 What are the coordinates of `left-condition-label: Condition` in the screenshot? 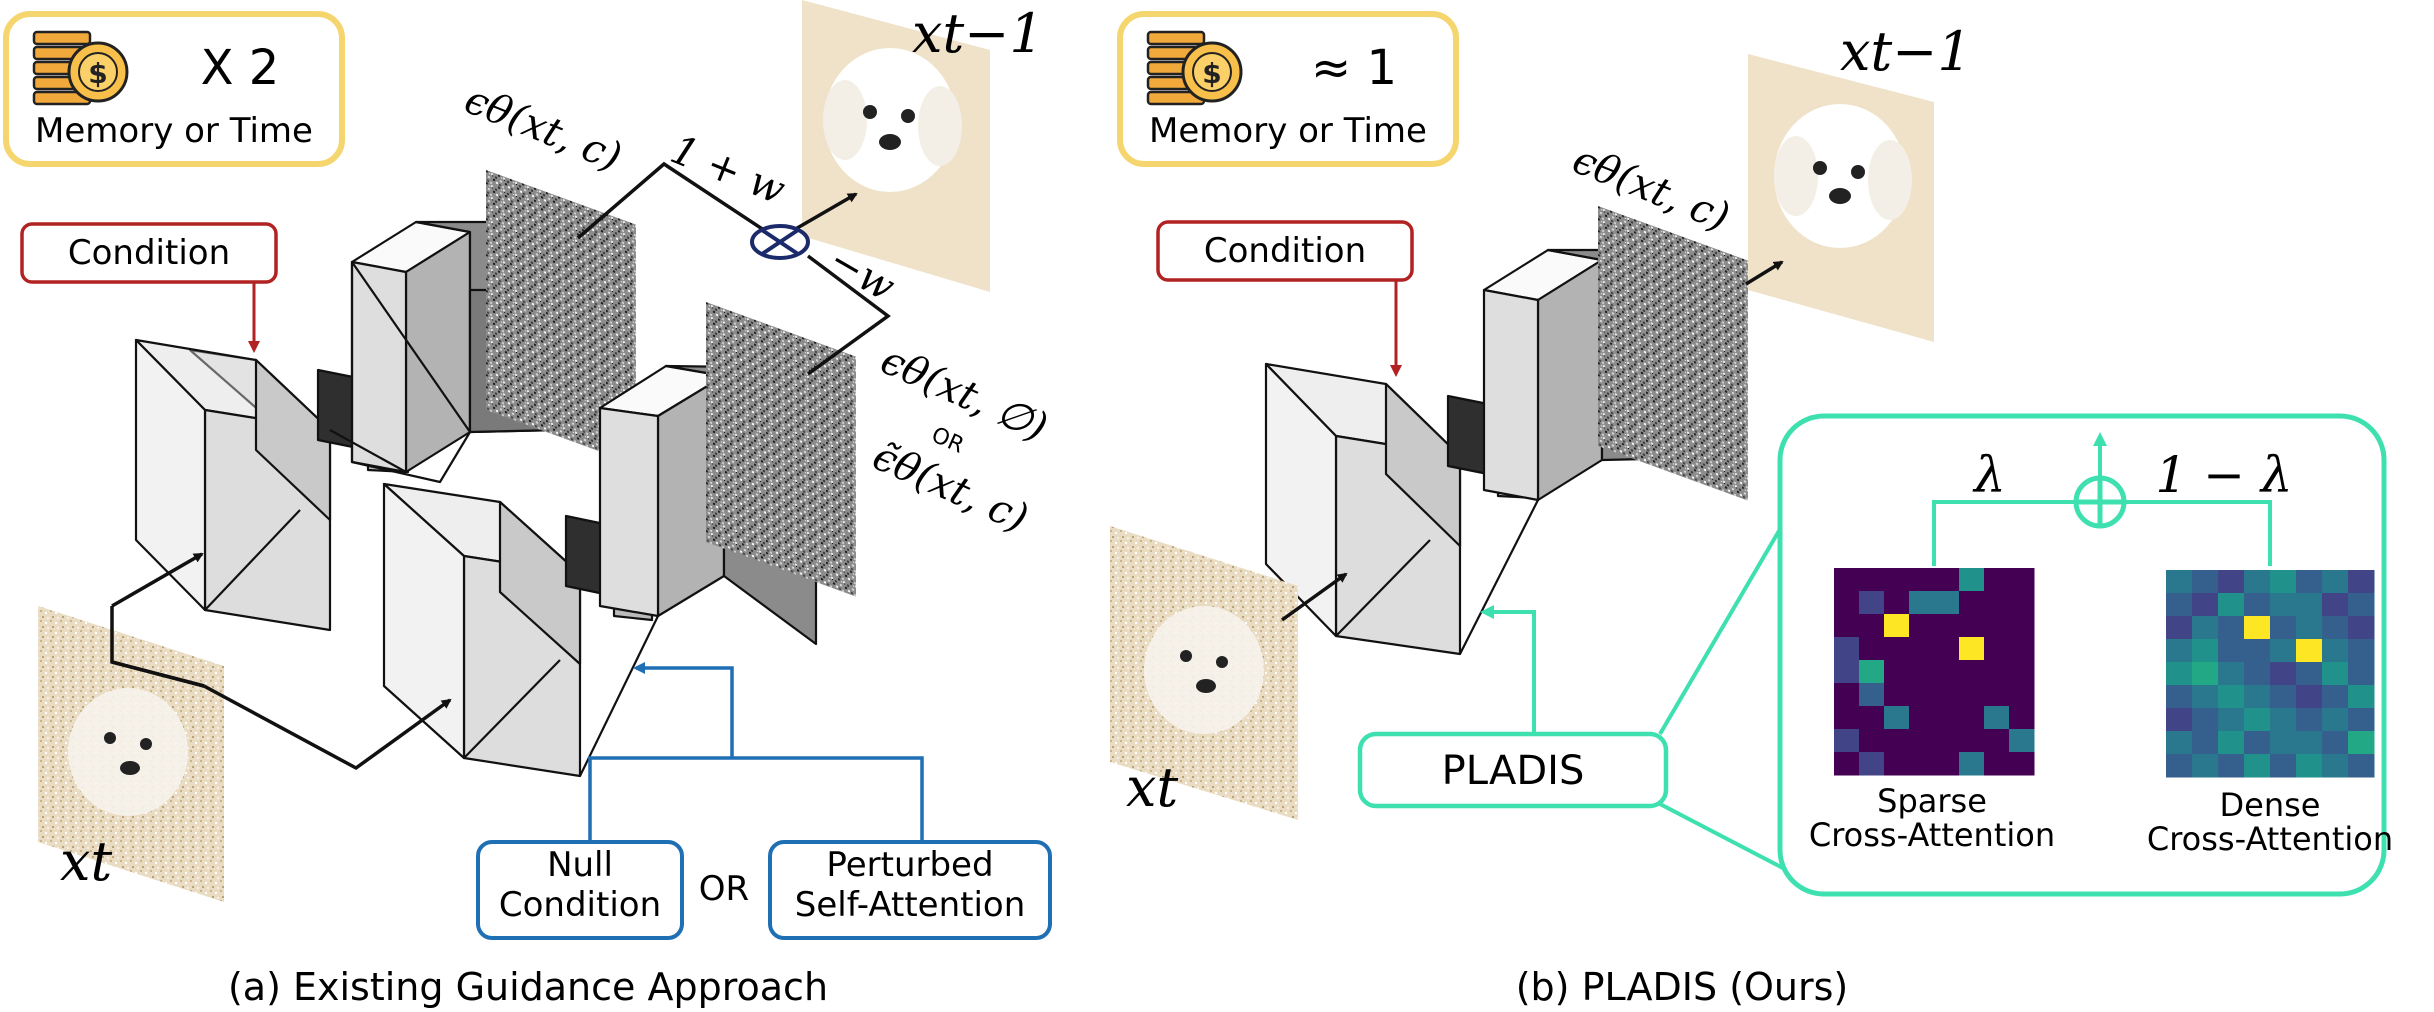 It's located at (149, 253).